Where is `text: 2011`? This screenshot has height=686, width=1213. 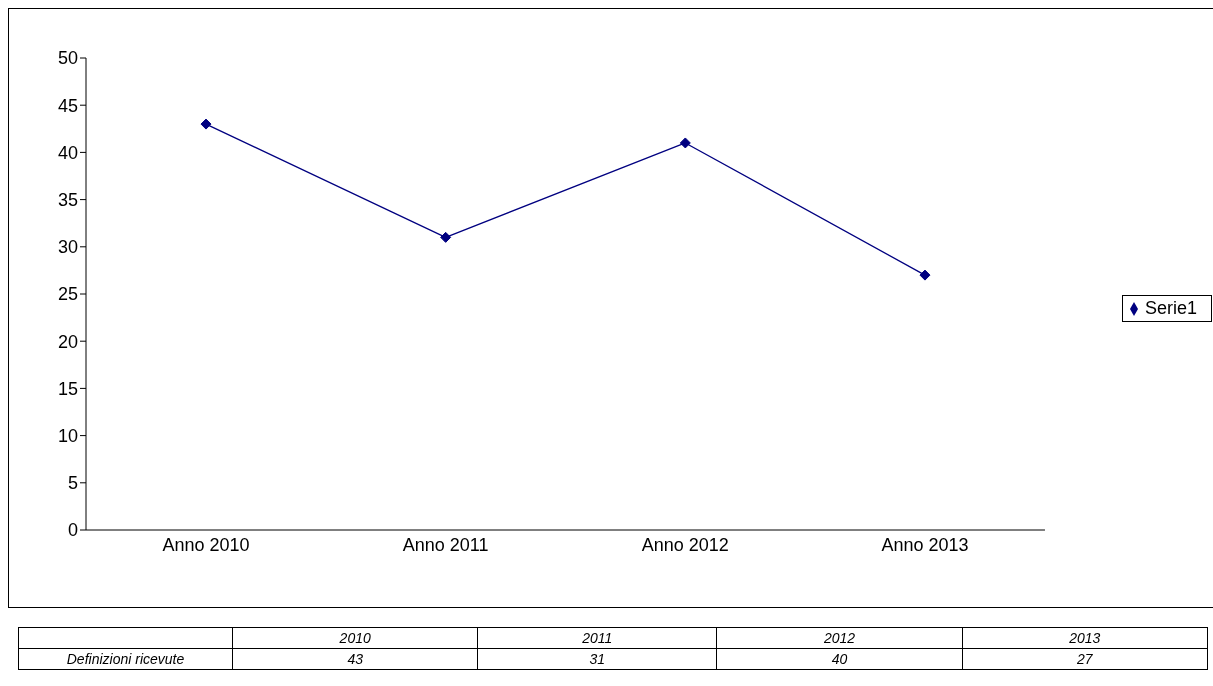
text: 2011 is located at coordinates (597, 638).